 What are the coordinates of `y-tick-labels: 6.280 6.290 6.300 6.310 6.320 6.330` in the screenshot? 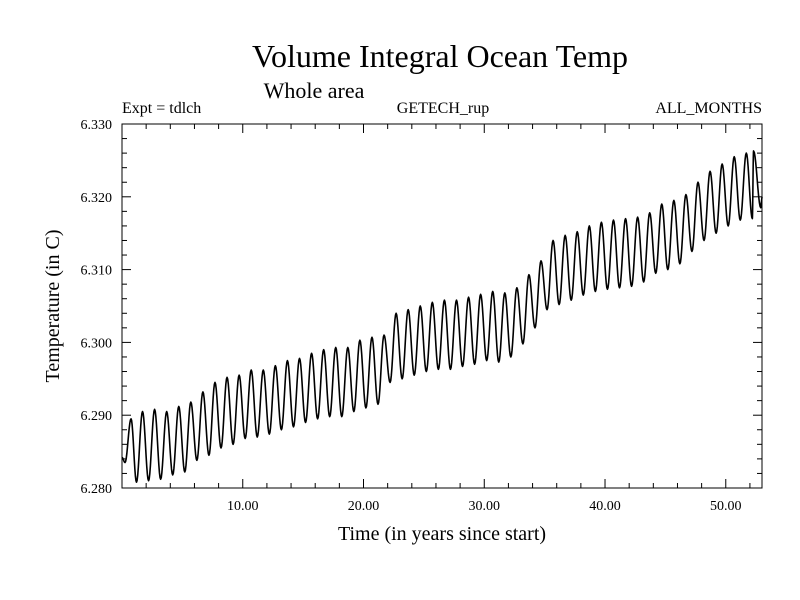 It's located at (97, 307).